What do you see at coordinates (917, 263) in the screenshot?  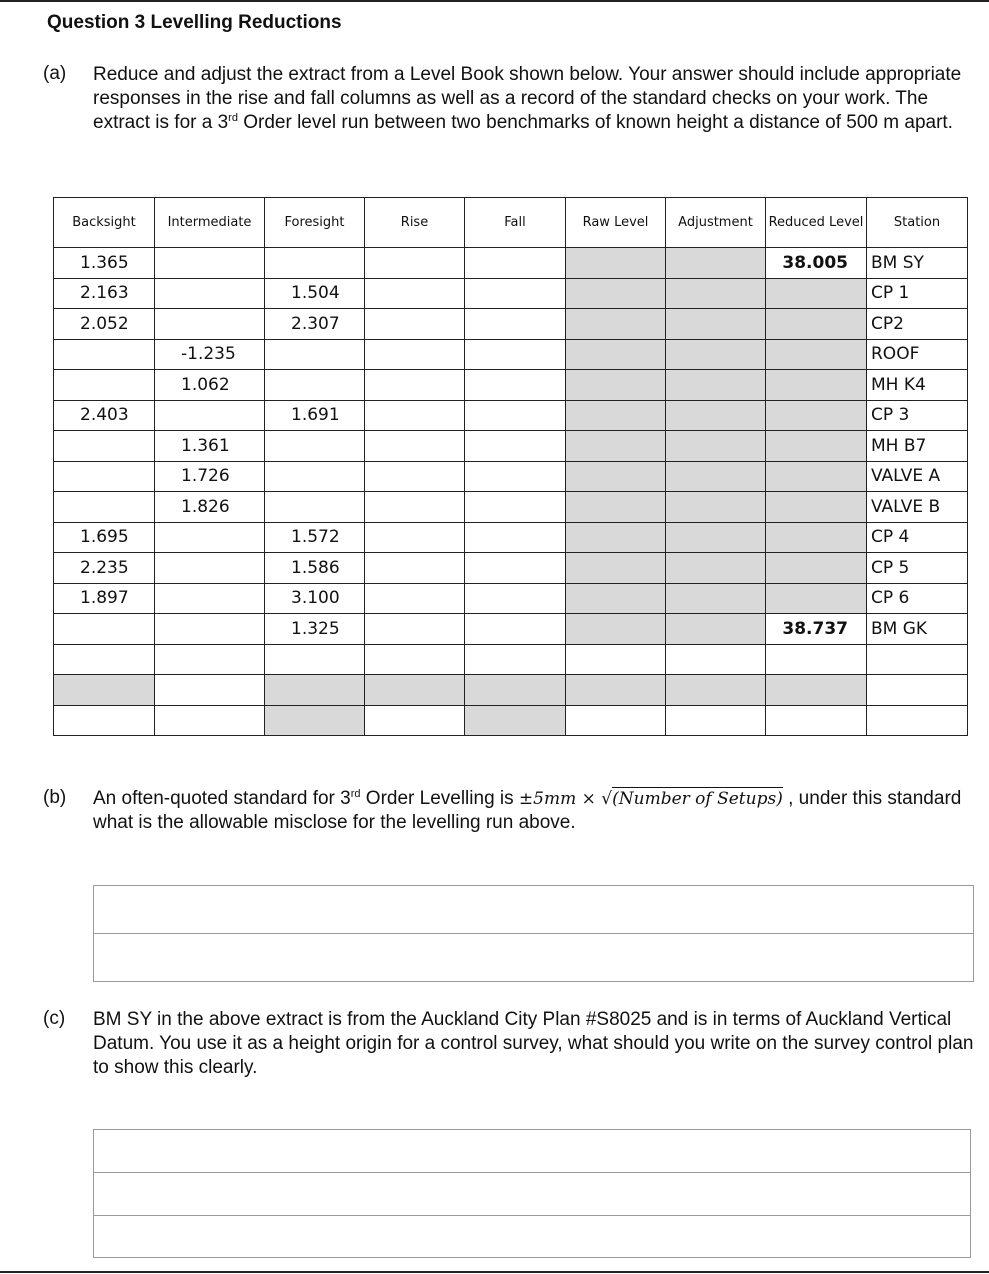 I see `station-cell: BM SY` at bounding box center [917, 263].